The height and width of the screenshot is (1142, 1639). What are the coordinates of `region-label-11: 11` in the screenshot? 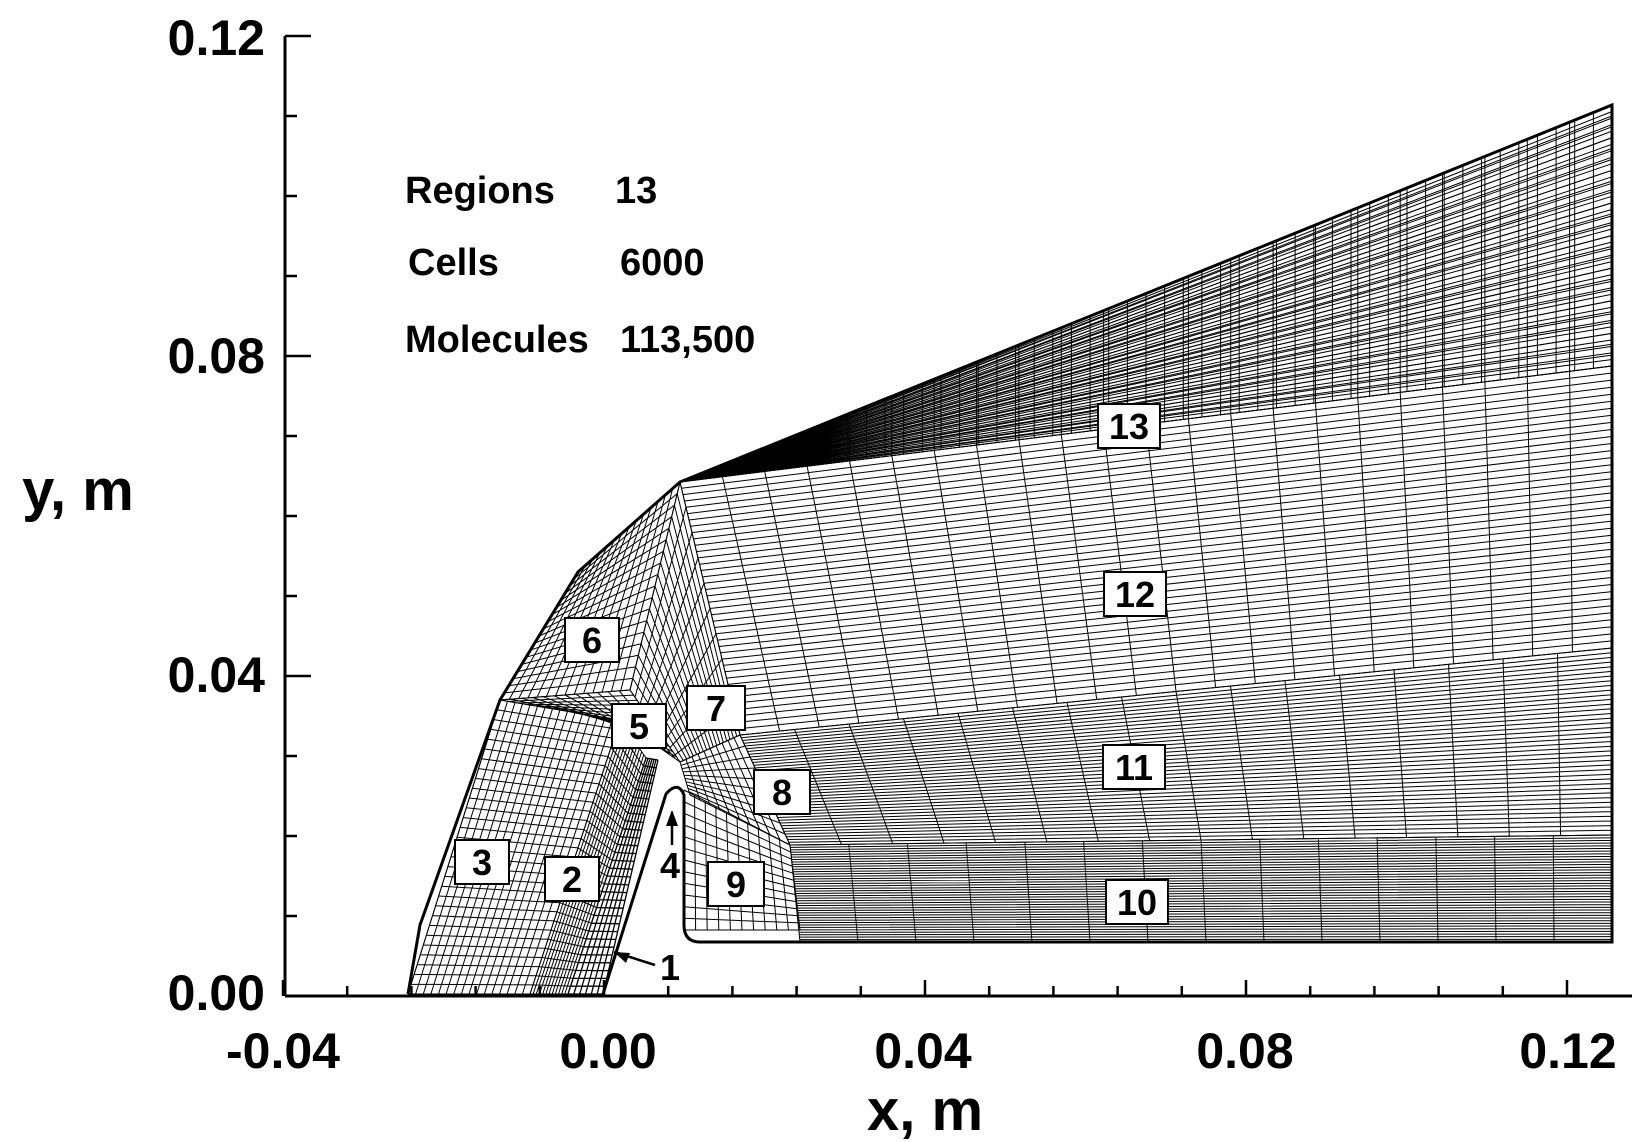 It's located at (1134, 767).